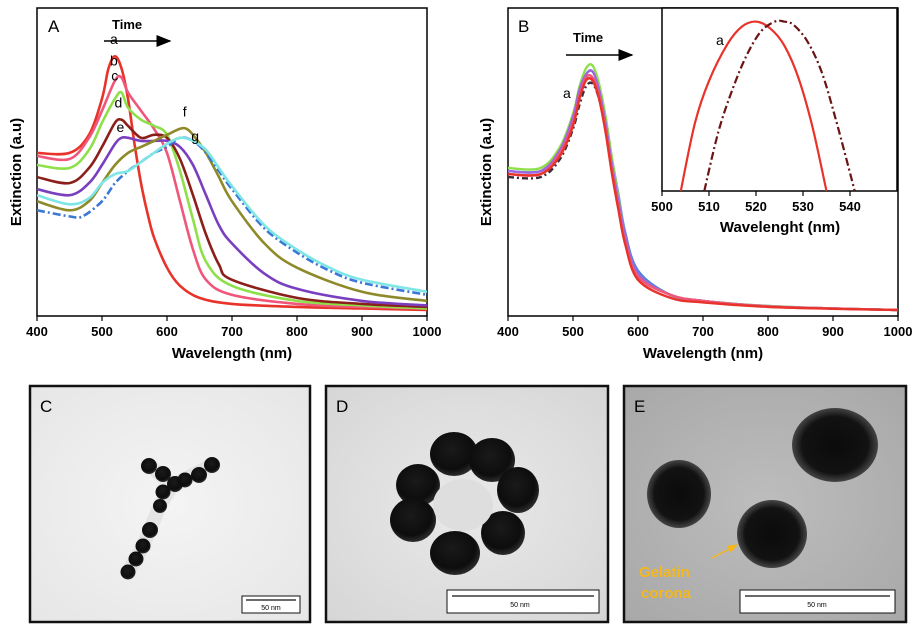  Describe the element at coordinates (709, 206) in the screenshot. I see `inset-x-tick-label: 510` at that location.